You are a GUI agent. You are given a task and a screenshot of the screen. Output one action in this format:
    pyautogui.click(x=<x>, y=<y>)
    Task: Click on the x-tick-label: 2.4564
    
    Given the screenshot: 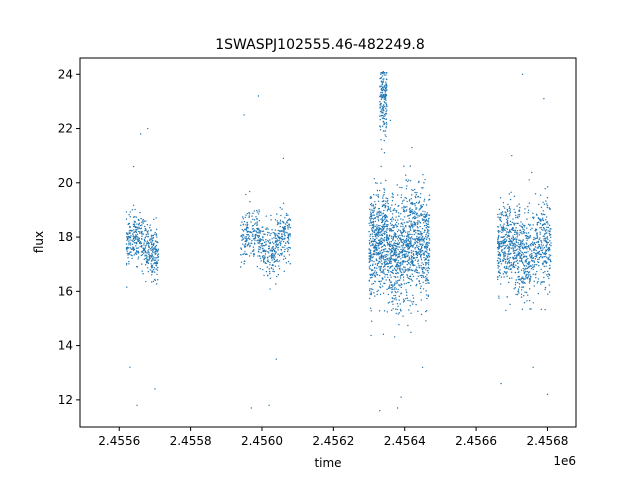 What is the action you would take?
    pyautogui.click(x=405, y=441)
    